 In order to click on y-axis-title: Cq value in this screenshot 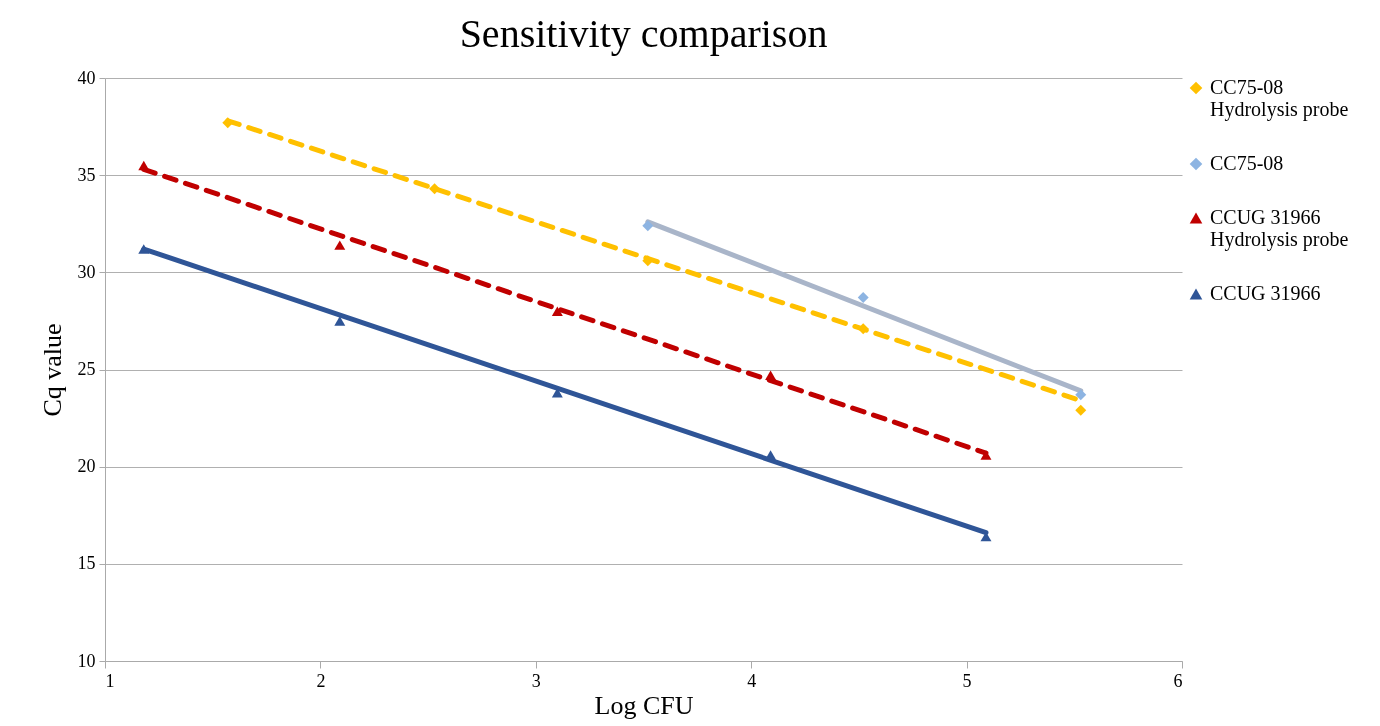, I will do `click(52, 370)`.